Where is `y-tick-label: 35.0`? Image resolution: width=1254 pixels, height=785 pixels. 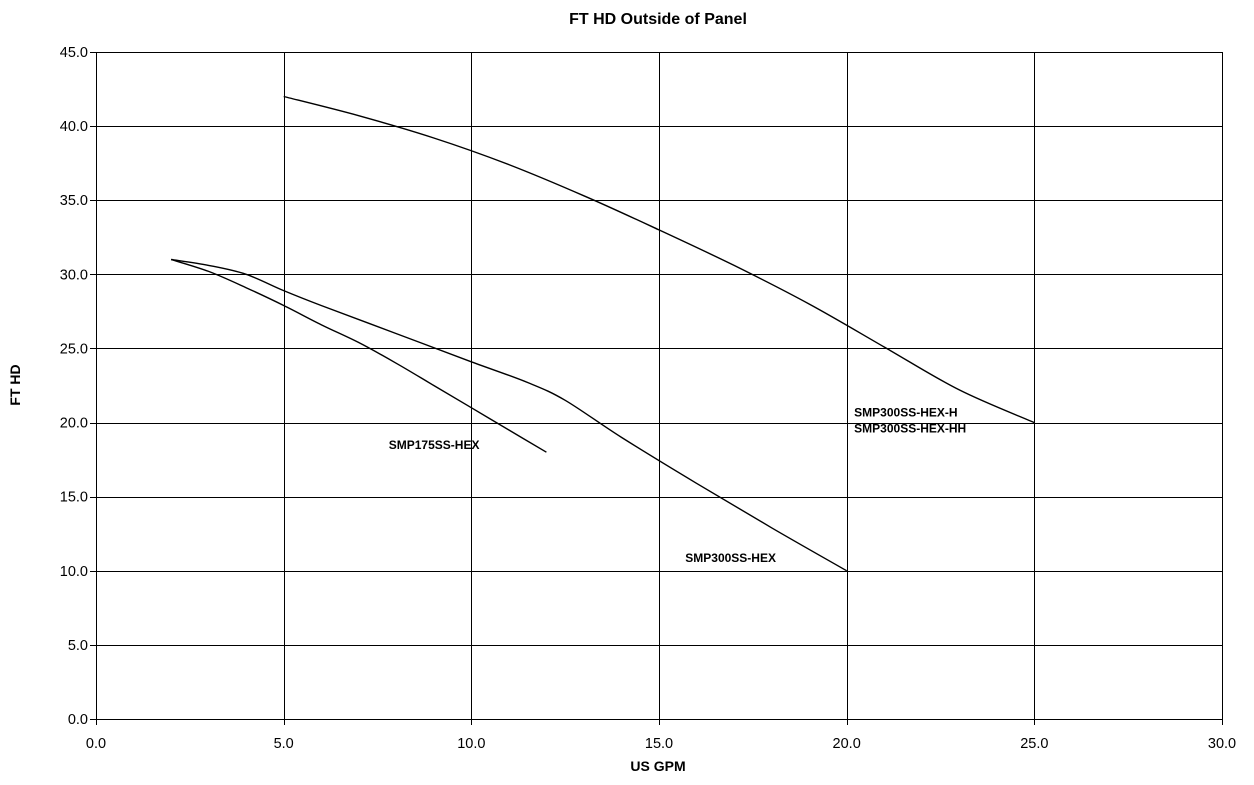
y-tick-label: 35.0 is located at coordinates (74, 201).